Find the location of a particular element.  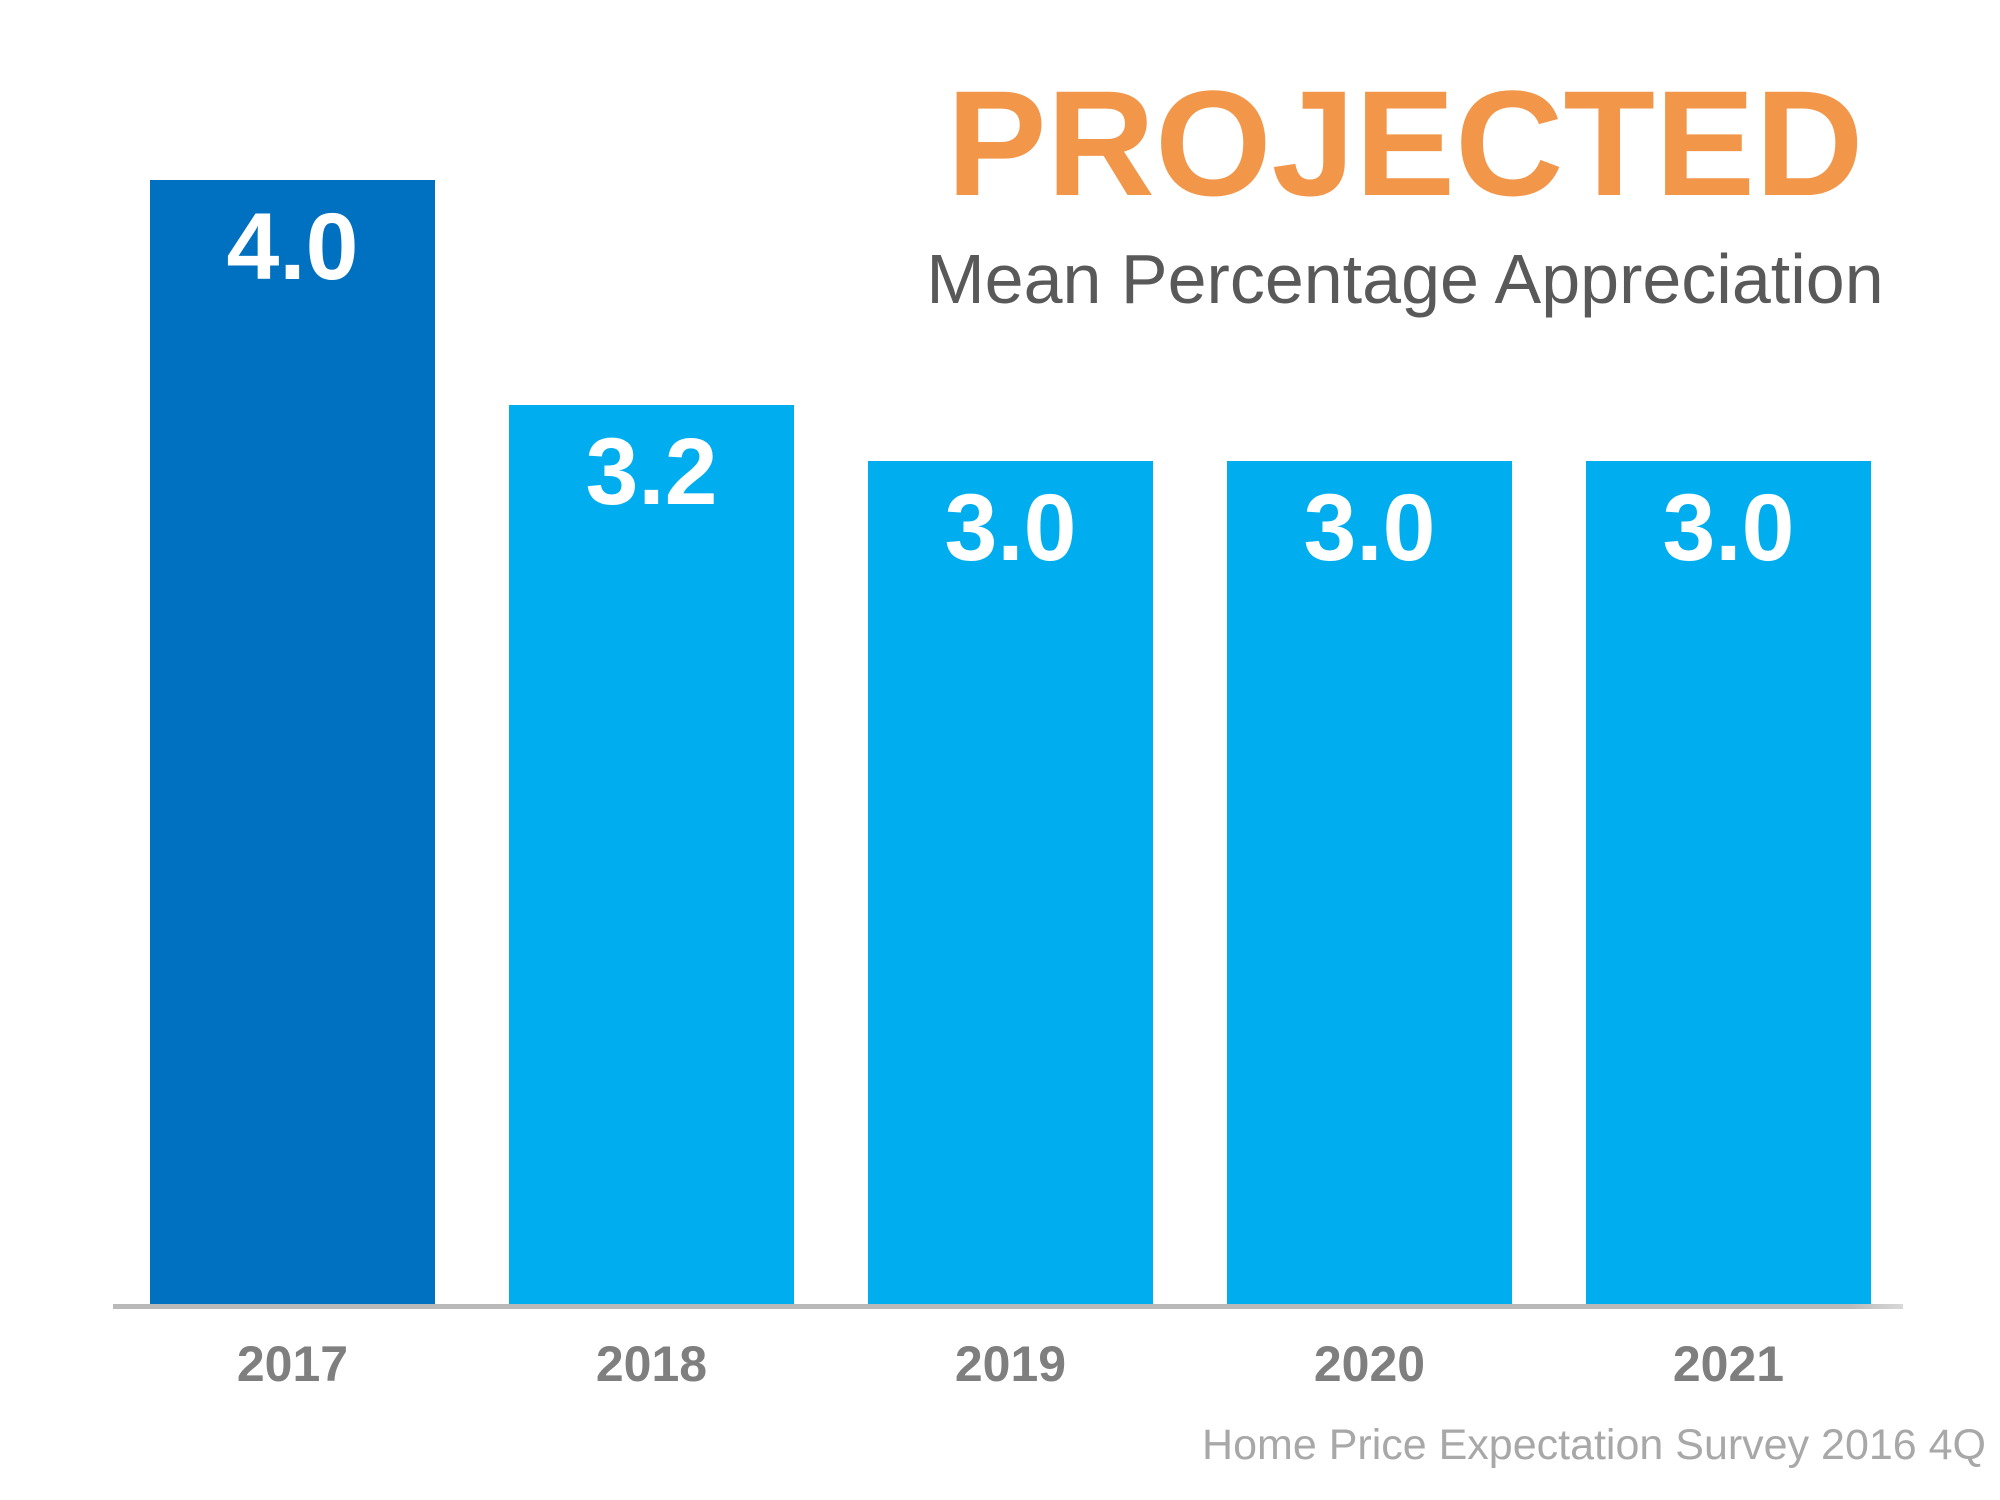

x-tick-label-2021: 2021 is located at coordinates (1728, 1364).